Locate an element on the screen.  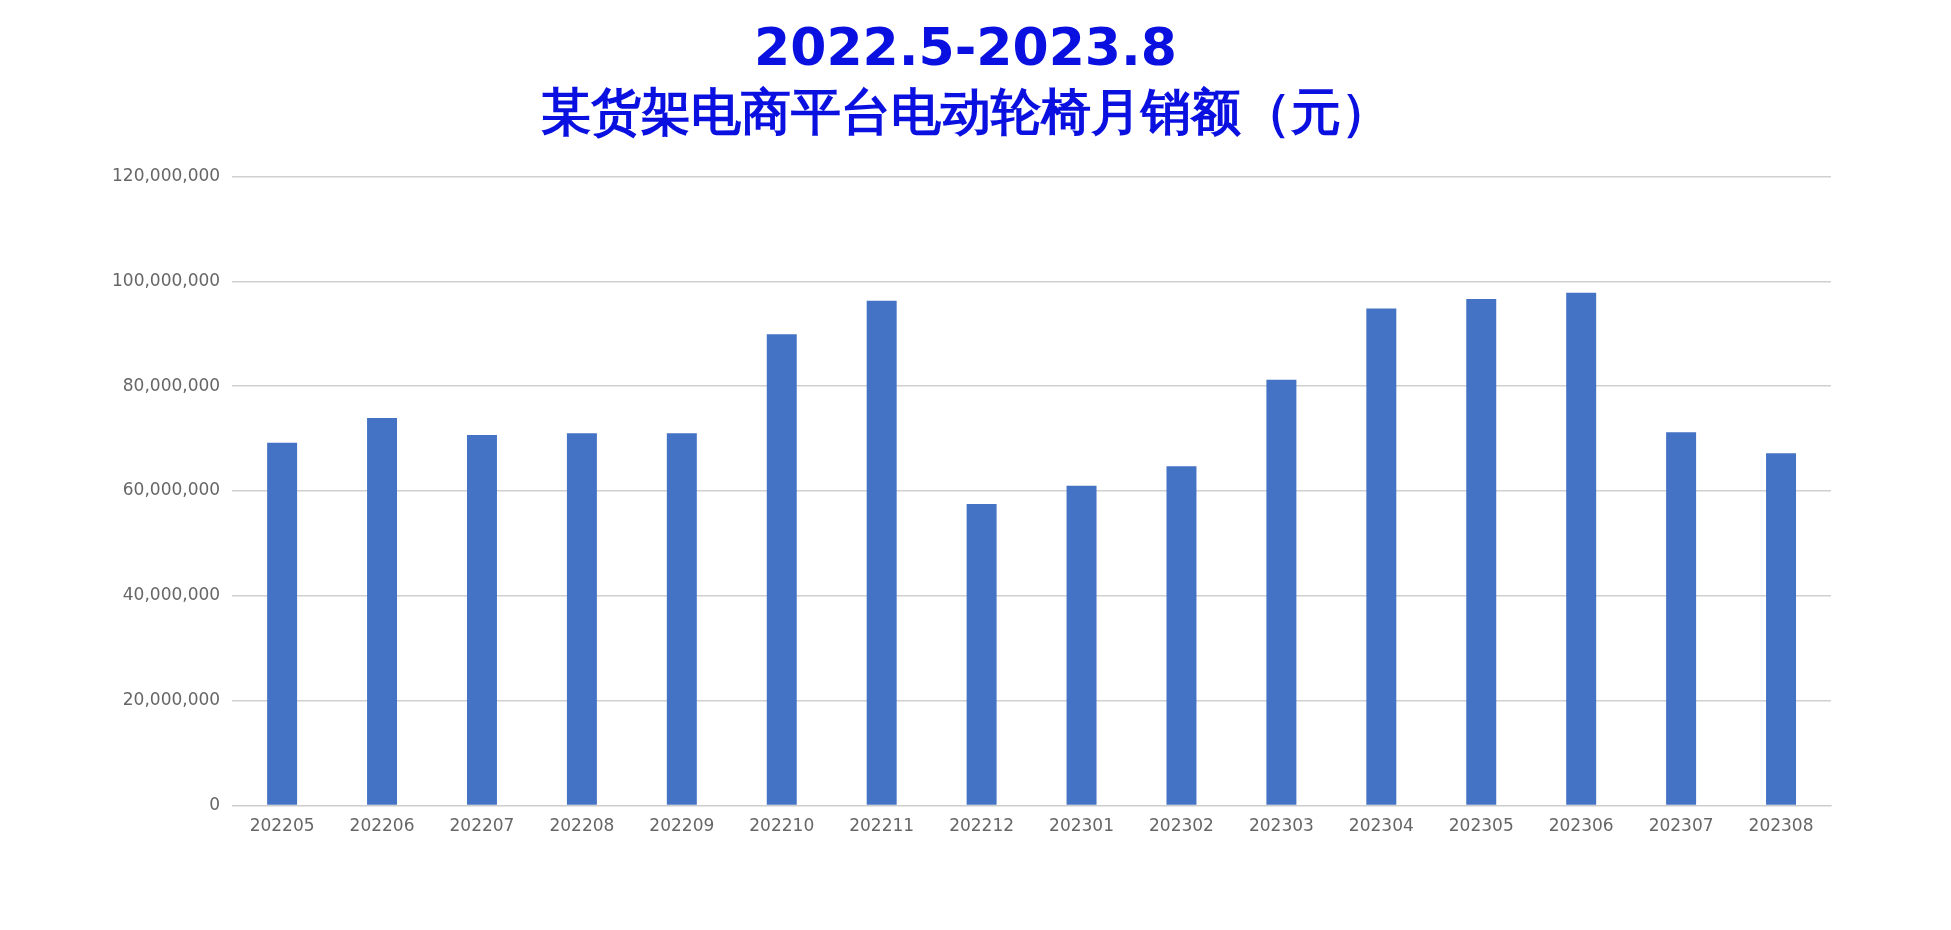
y-tick-label: 20,000,000 is located at coordinates (171, 699).